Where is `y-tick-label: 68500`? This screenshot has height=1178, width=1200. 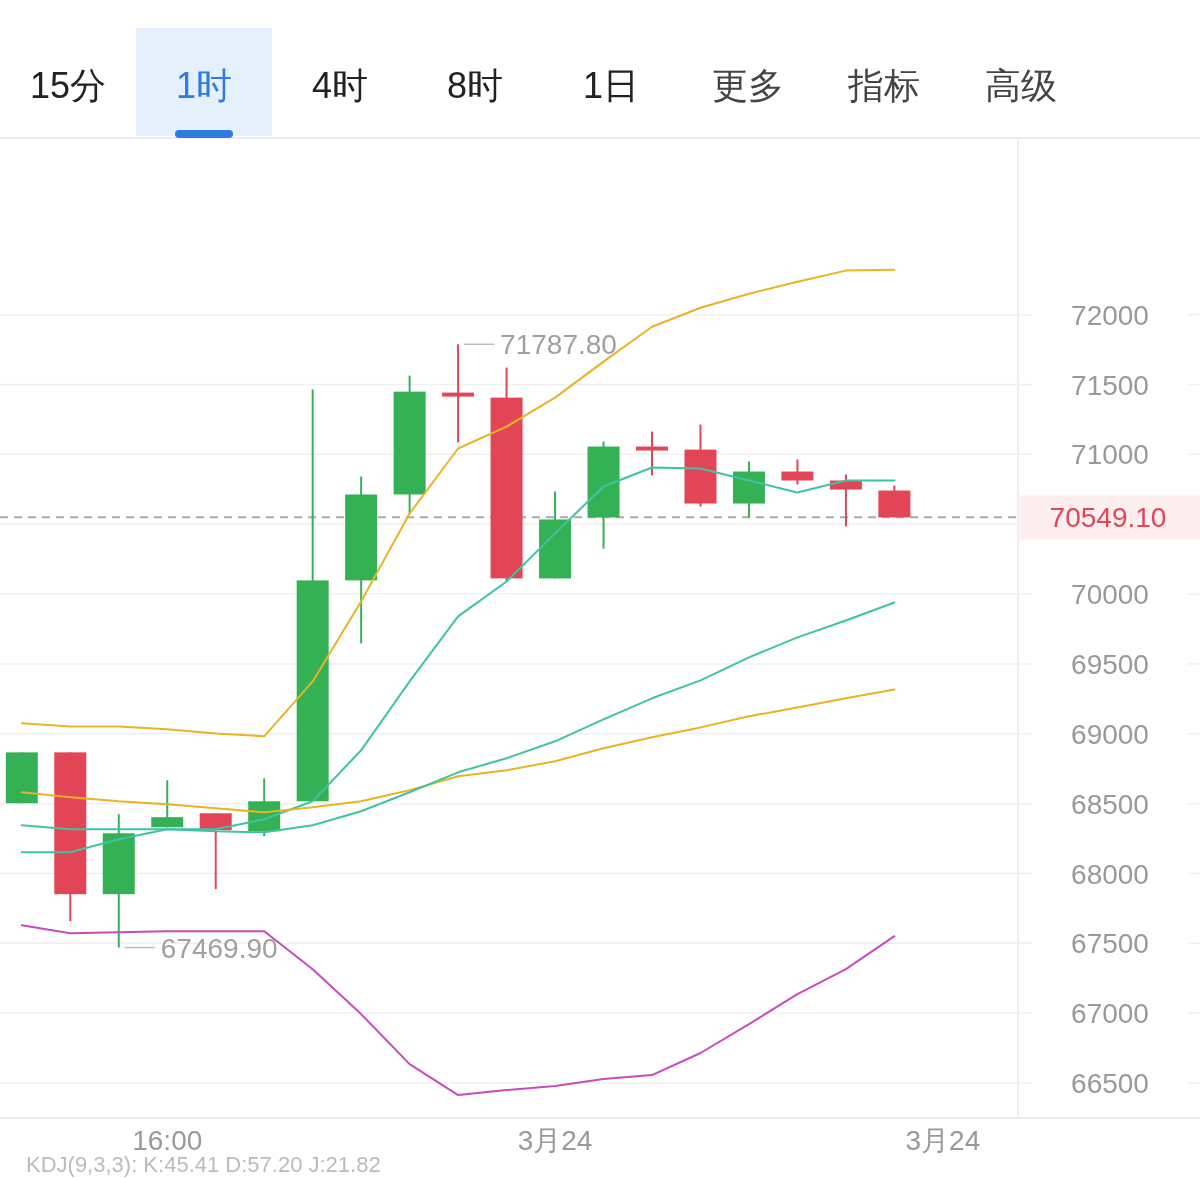
y-tick-label: 68500 is located at coordinates (1110, 804).